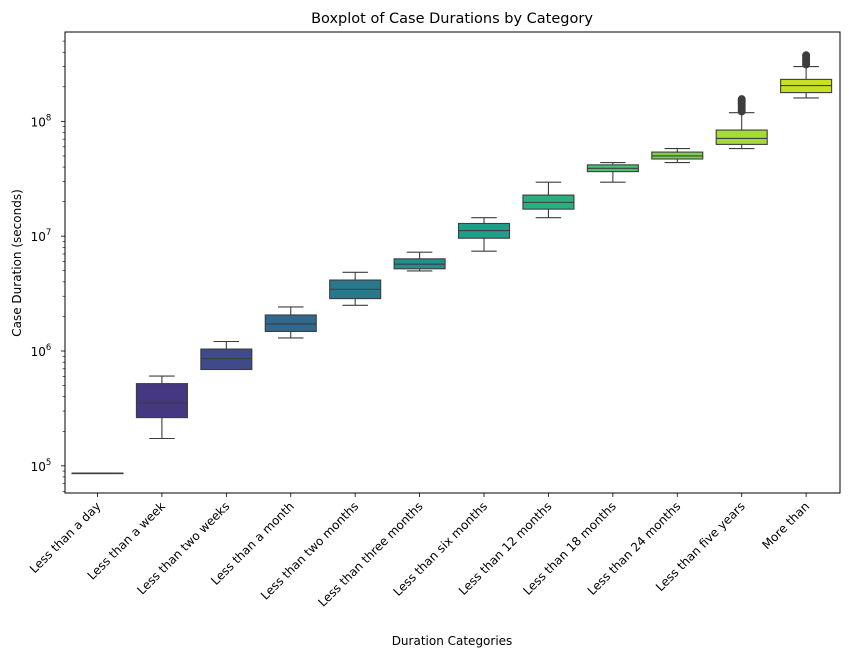 This screenshot has height=664, width=849. I want to click on chart-title: Boxplot of Case Durations by Category, so click(452, 19).